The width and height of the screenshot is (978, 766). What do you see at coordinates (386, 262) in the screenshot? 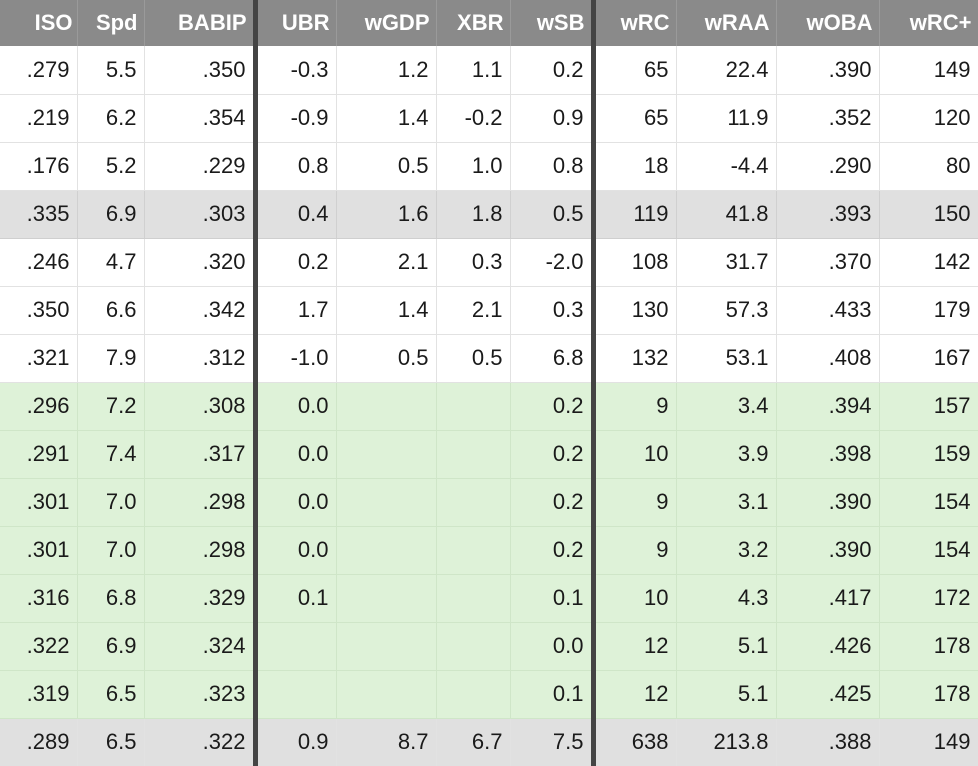
I see `table-cell: 2.1` at bounding box center [386, 262].